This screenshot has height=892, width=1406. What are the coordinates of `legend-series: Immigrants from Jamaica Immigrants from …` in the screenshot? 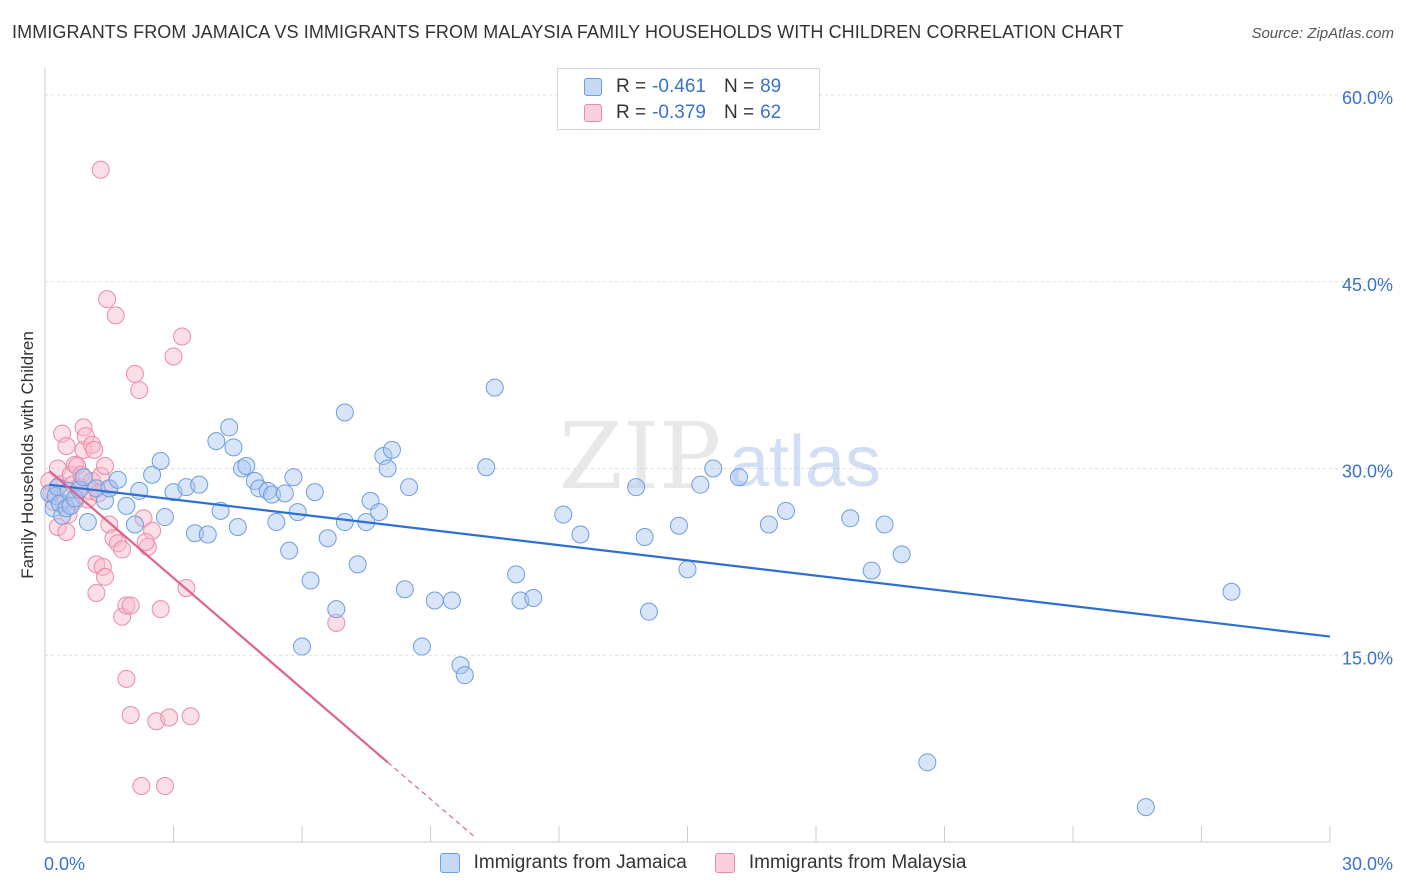 It's located at (703, 863).